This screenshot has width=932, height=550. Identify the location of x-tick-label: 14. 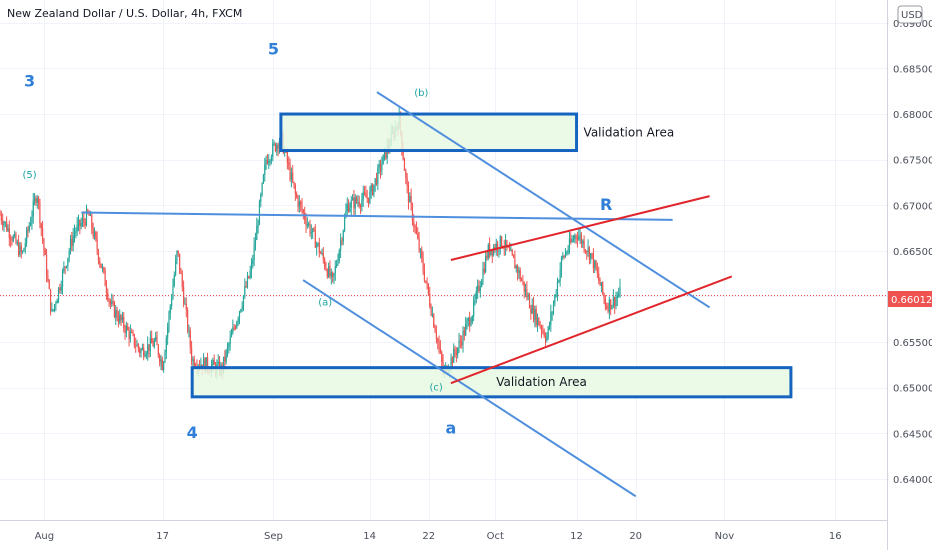
(369, 536).